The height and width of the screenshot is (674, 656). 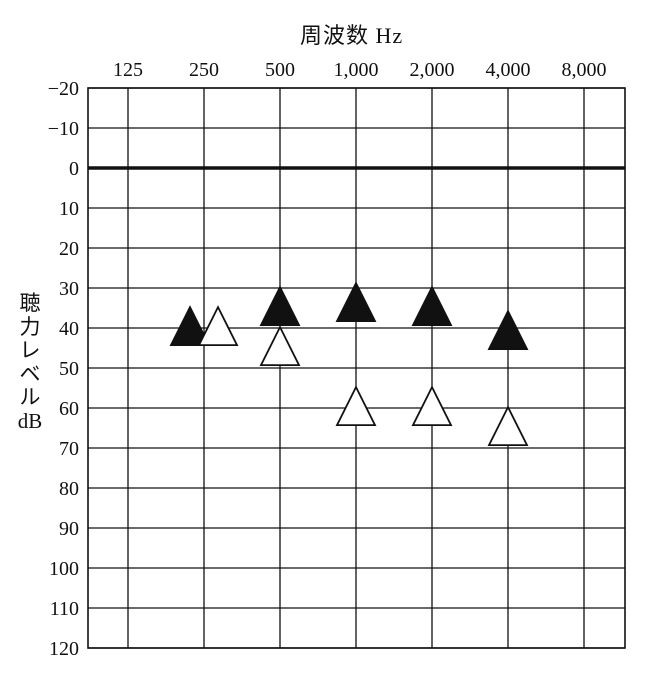 I want to click on y-tick-label: 40, so click(x=69, y=329).